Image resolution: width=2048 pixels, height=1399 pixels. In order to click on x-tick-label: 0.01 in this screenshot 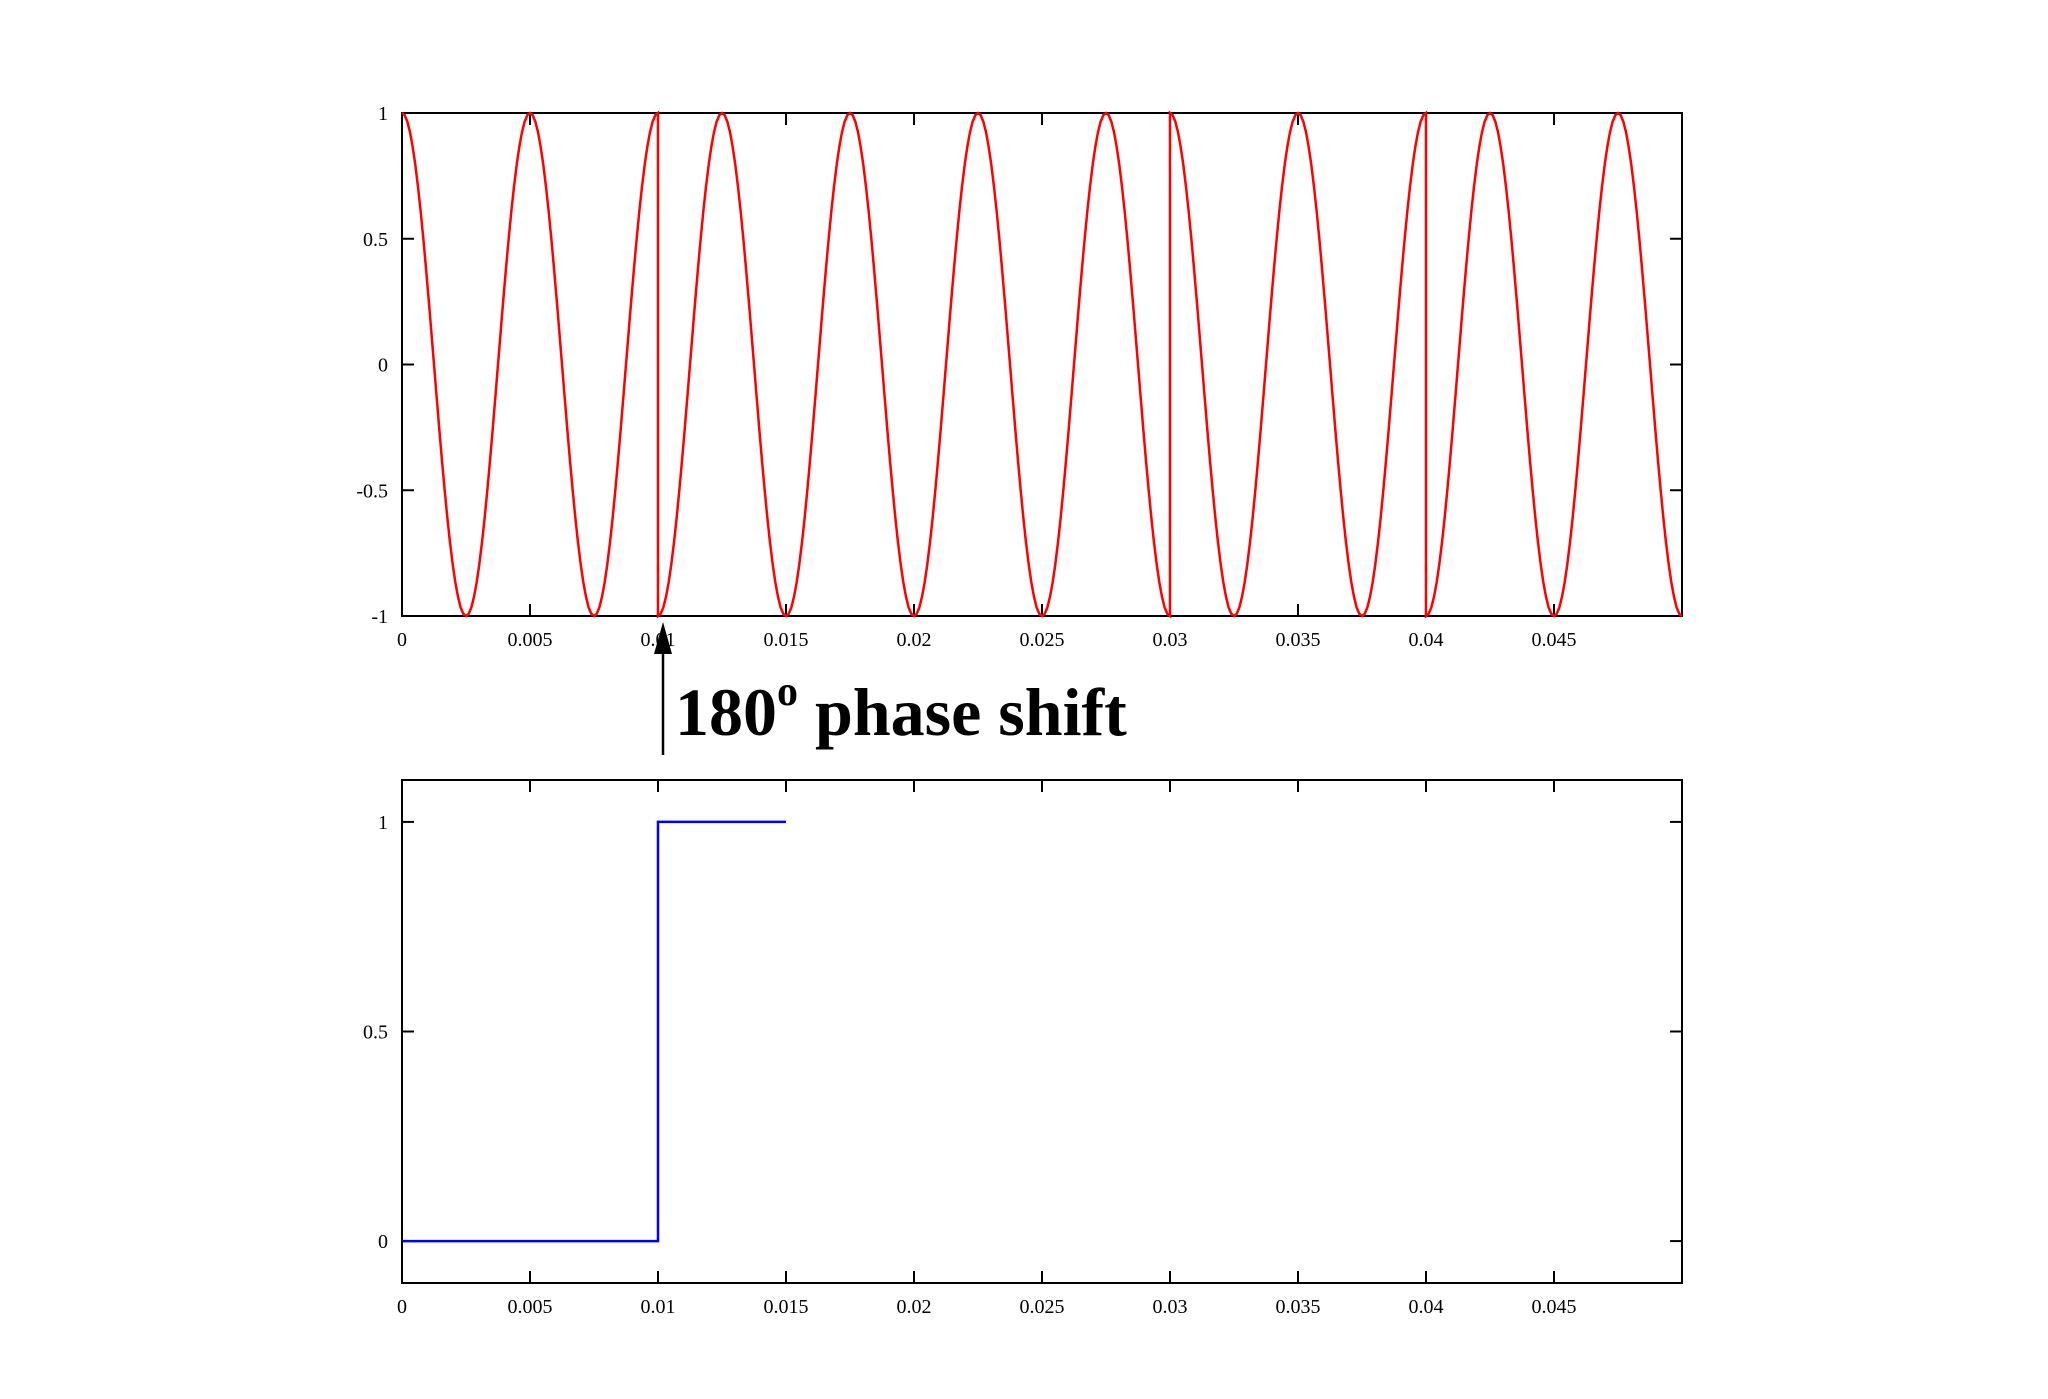, I will do `click(658, 1307)`.